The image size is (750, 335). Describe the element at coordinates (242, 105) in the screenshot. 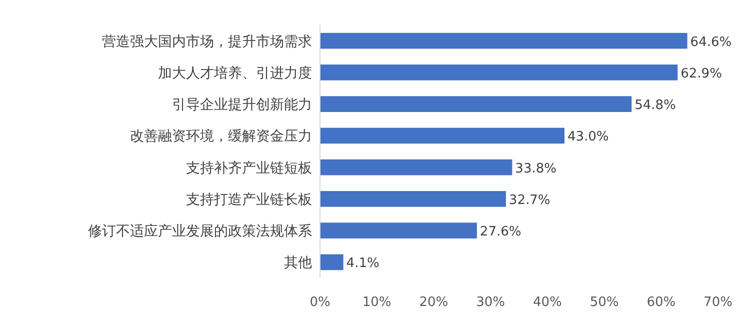

I see `y-tick-label: 引导企业提升创新能力` at that location.